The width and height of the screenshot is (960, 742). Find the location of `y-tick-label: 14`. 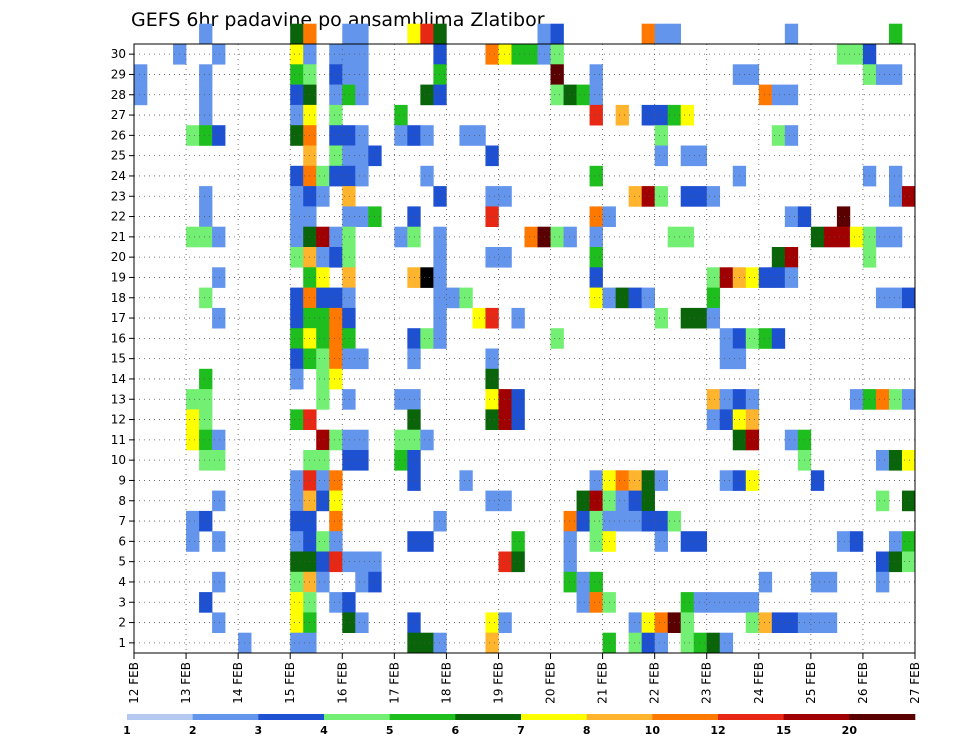

y-tick-label: 14 is located at coordinates (118, 379).